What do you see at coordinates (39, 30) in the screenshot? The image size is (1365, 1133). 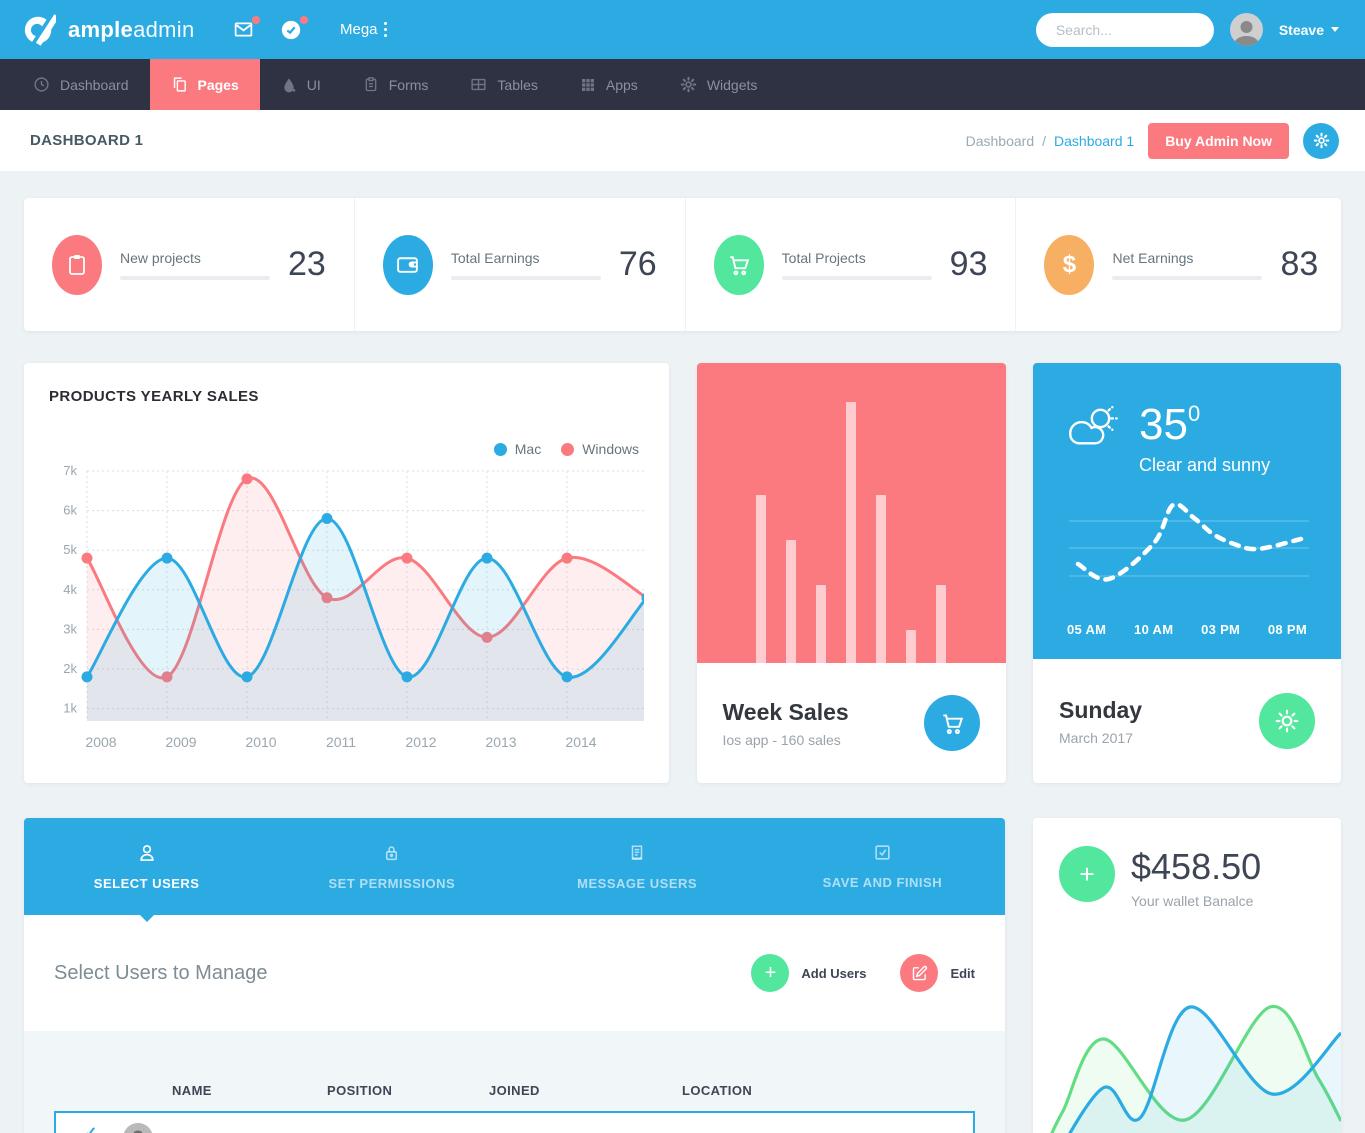 I see `logo-icon` at bounding box center [39, 30].